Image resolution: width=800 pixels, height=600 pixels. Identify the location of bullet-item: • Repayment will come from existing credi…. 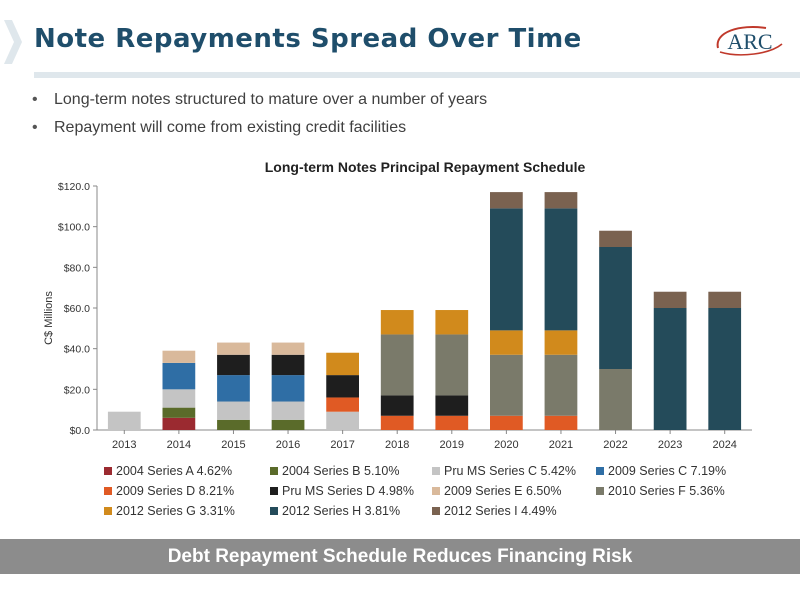
(219, 127).